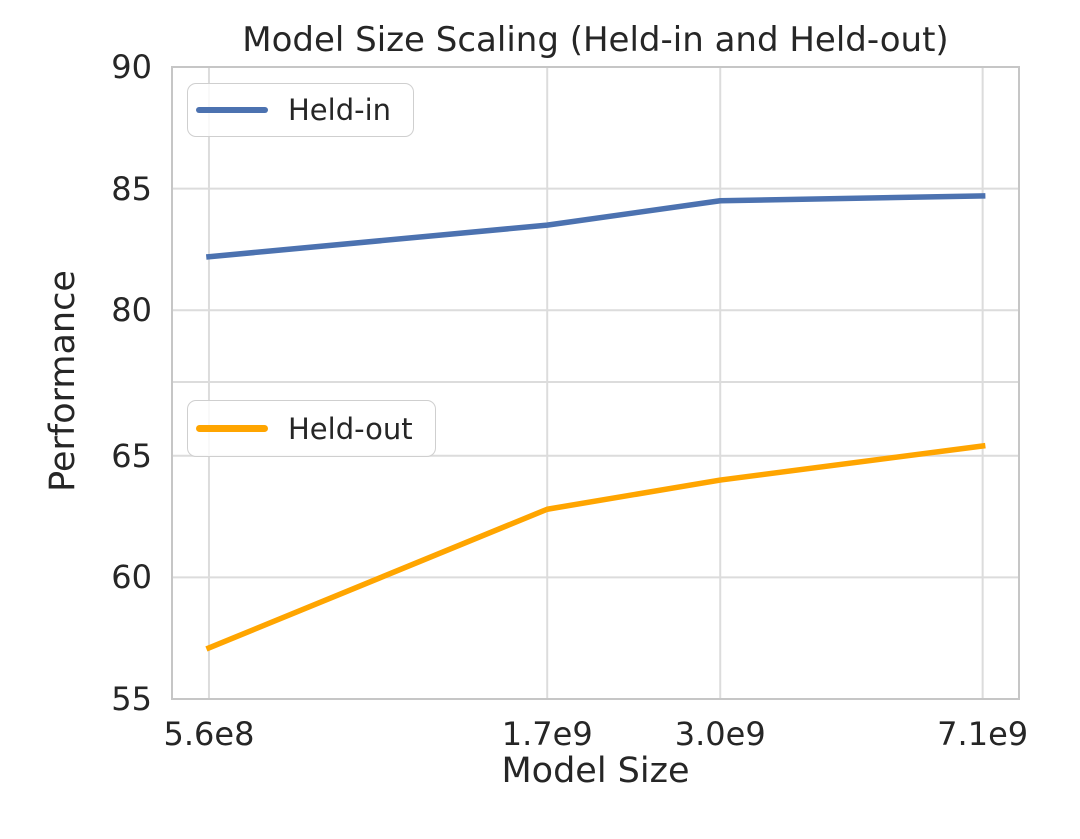  I want to click on legend-held-out: Held-out, so click(311, 428).